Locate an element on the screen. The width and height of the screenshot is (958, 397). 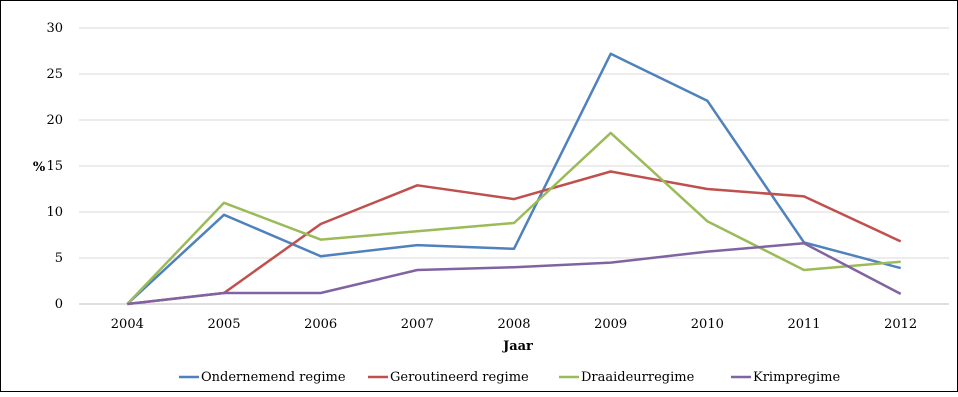
x-tick-label: 2011 is located at coordinates (803, 324).